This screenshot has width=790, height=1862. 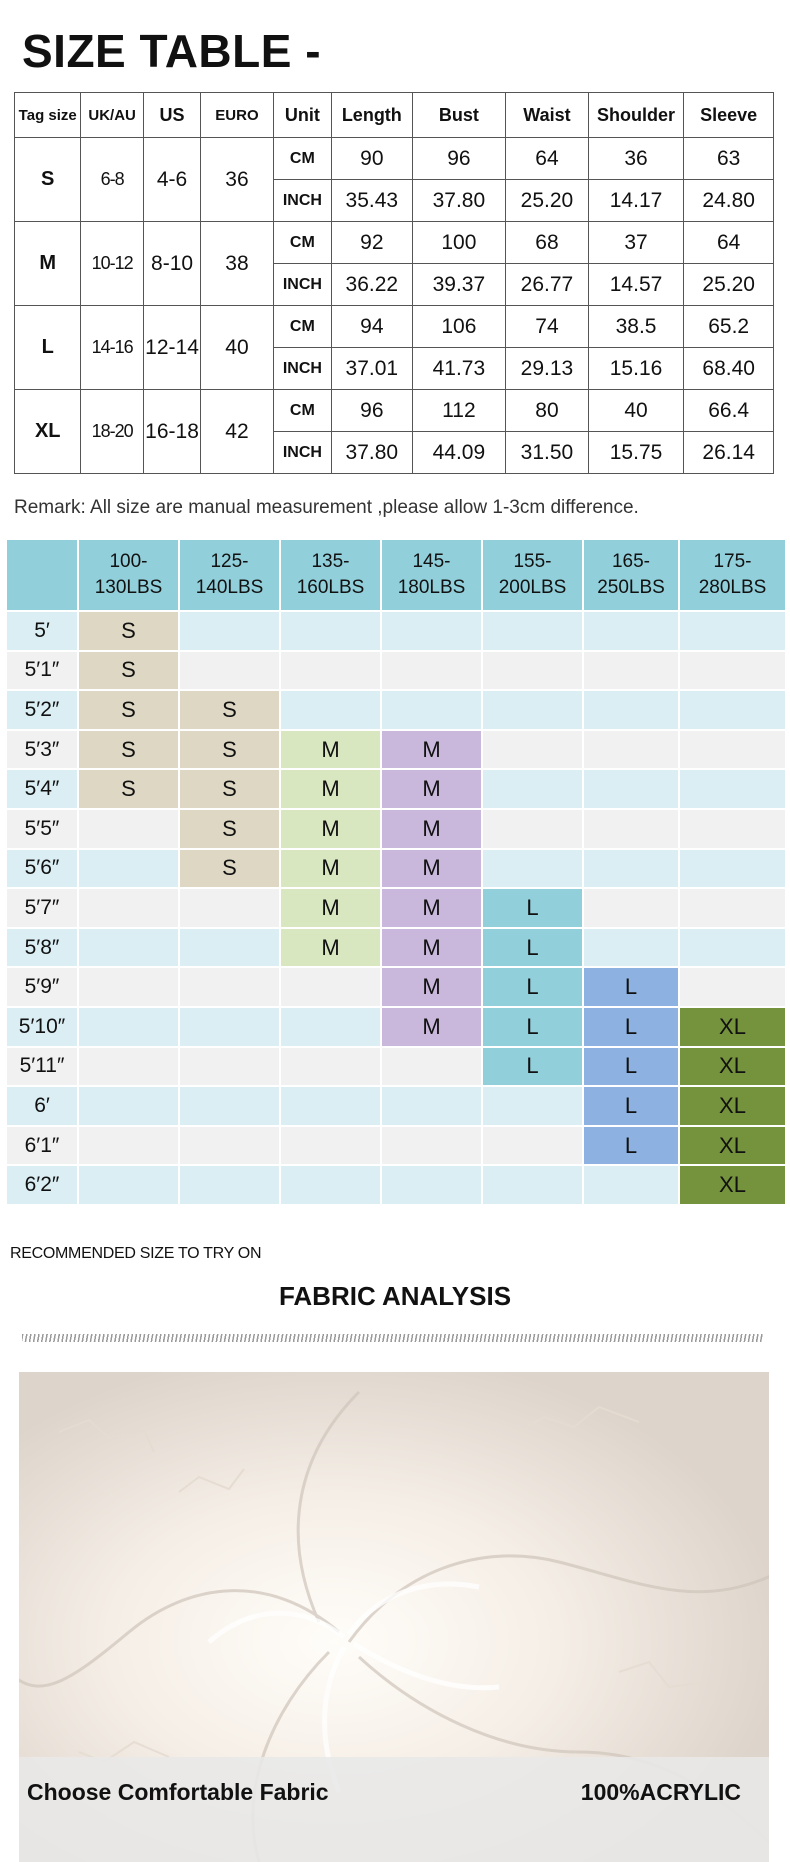 What do you see at coordinates (459, 284) in the screenshot?
I see `bust-cell: 39.37` at bounding box center [459, 284].